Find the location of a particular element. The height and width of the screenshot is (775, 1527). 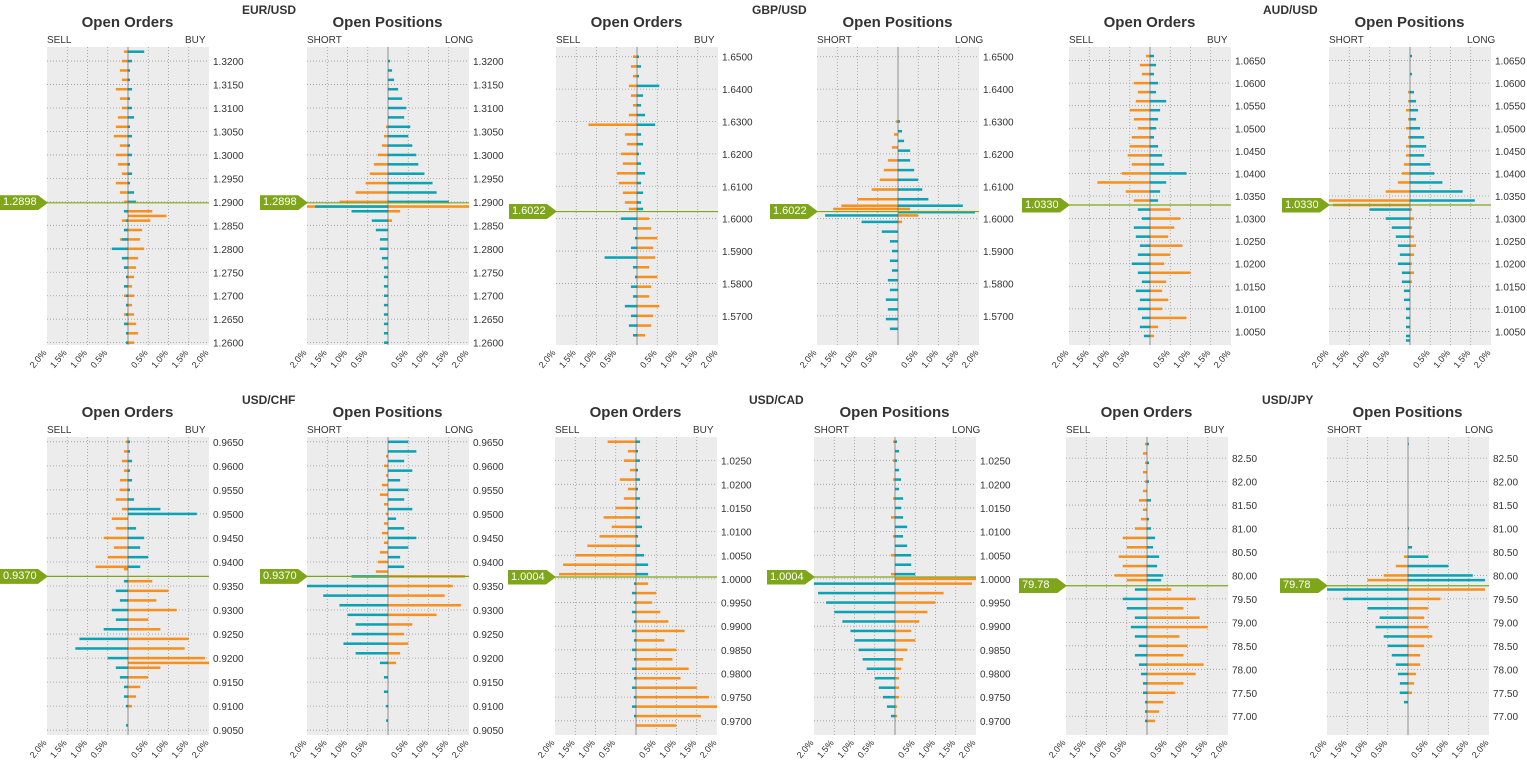

y-tick-label: 0.9600 is located at coordinates (228, 467).